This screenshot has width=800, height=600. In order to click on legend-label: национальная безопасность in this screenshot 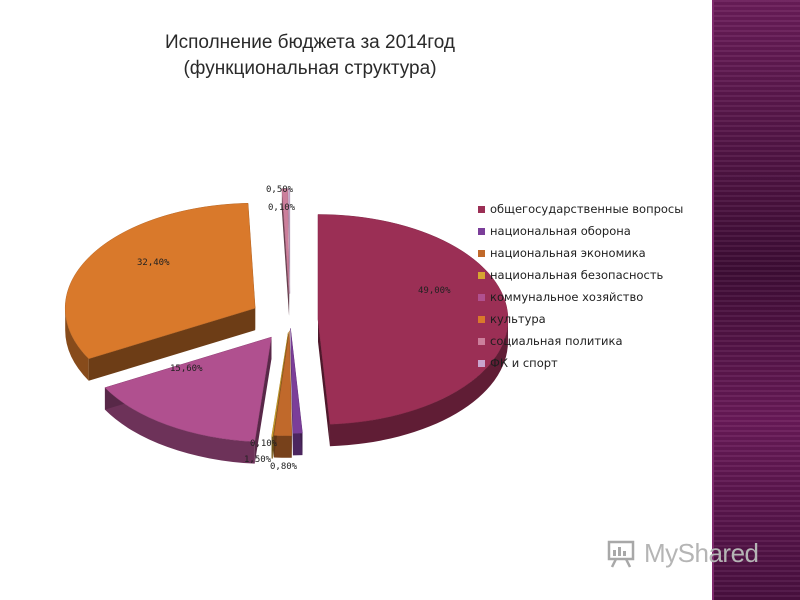, I will do `click(577, 275)`.